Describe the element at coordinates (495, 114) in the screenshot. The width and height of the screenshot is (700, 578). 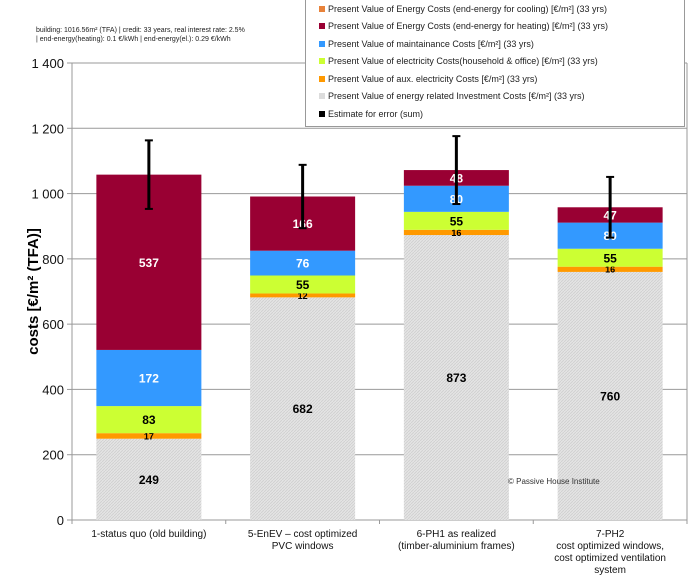
I see `legend-item: Estimate for error (sum)` at that location.